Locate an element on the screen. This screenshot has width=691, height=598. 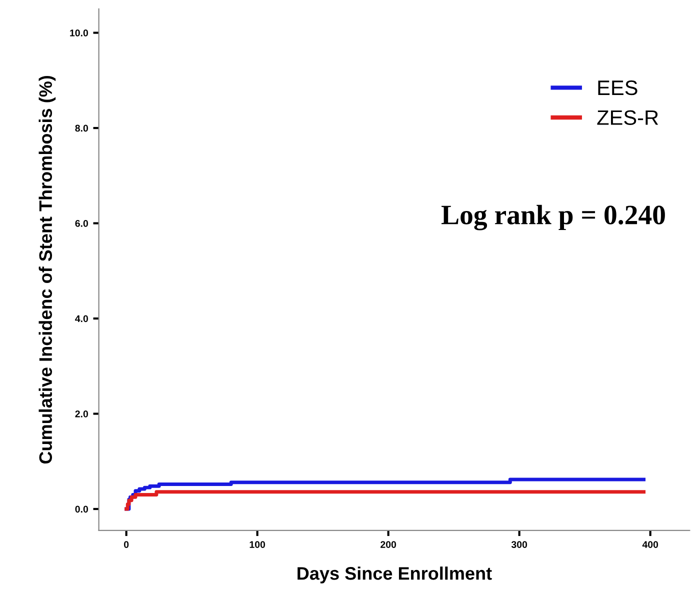
y-tick-label: 8.0 is located at coordinates (81, 128).